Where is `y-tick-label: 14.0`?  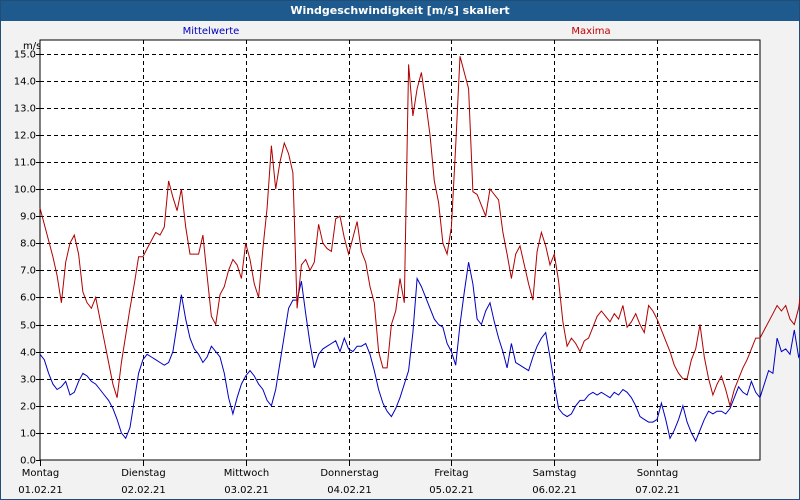
y-tick-label: 14.0 is located at coordinates (25, 82).